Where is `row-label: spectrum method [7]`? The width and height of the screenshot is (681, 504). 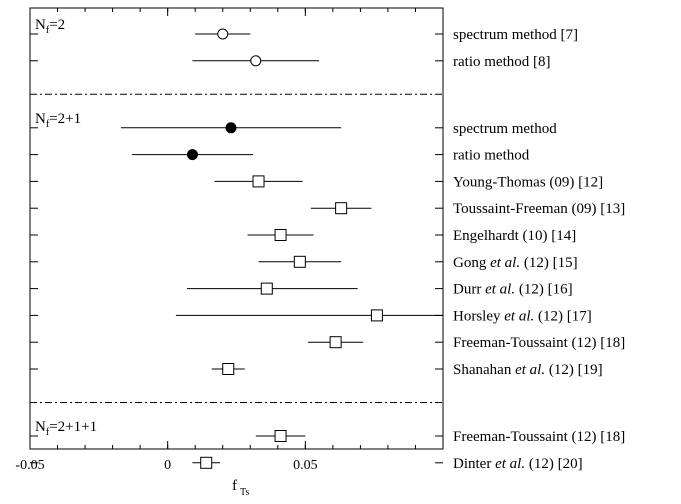
row-label: spectrum method [7] is located at coordinates (515, 35).